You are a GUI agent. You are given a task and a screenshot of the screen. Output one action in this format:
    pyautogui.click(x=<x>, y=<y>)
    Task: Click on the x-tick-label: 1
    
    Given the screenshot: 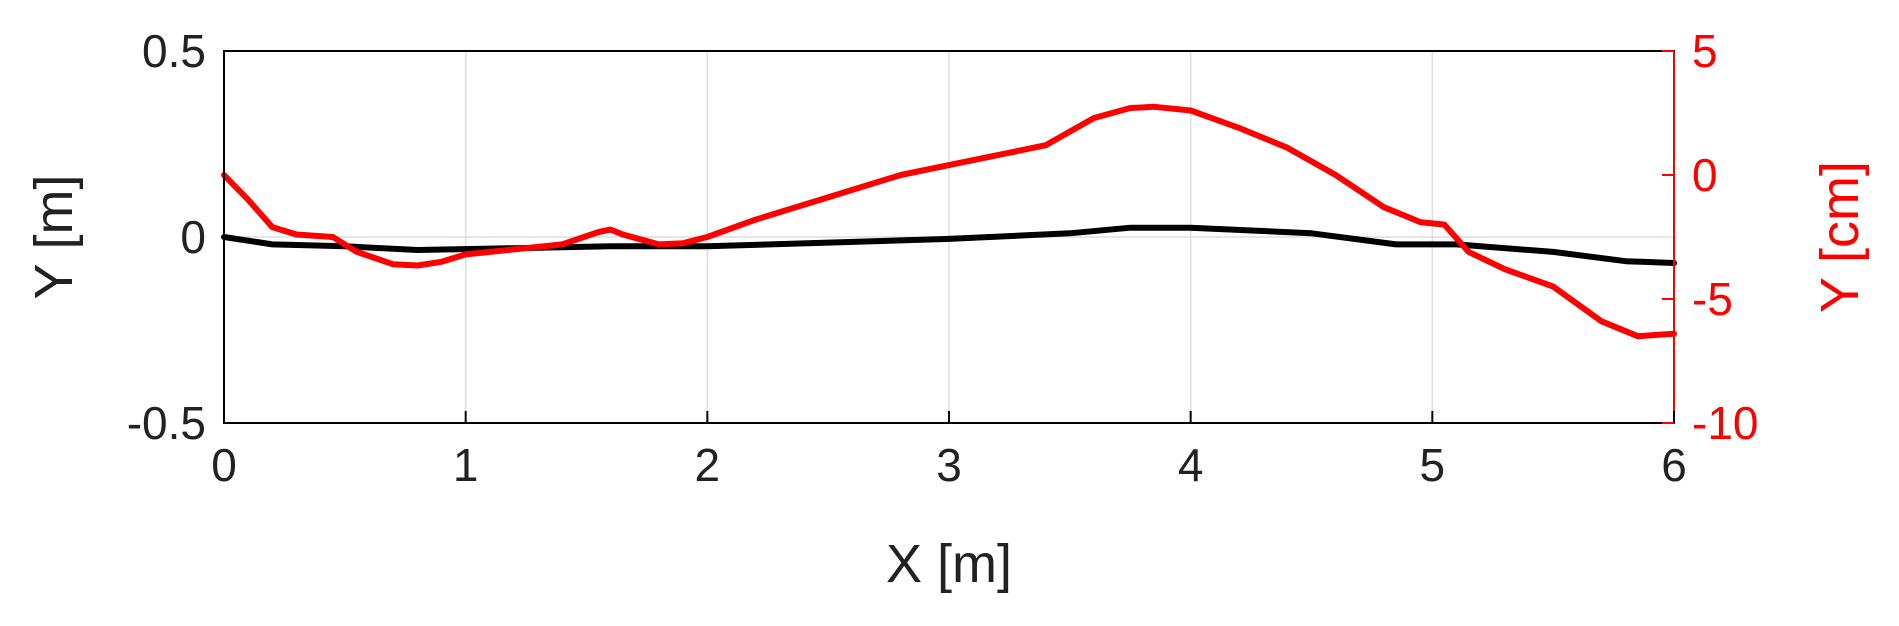 What is the action you would take?
    pyautogui.click(x=466, y=465)
    